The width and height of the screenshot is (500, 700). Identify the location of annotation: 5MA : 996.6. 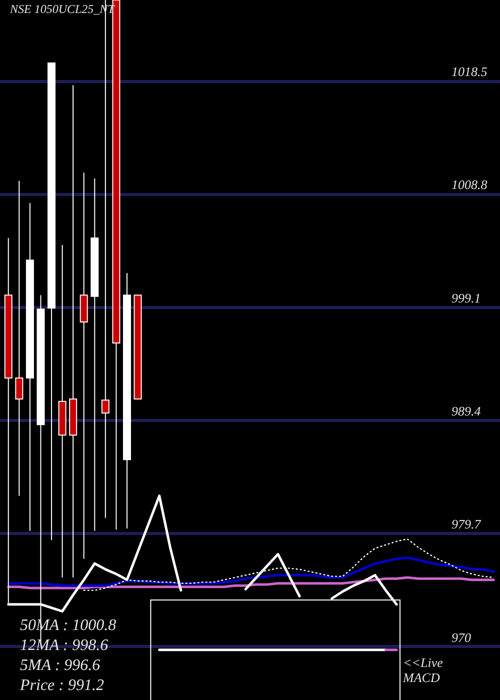
(60, 665).